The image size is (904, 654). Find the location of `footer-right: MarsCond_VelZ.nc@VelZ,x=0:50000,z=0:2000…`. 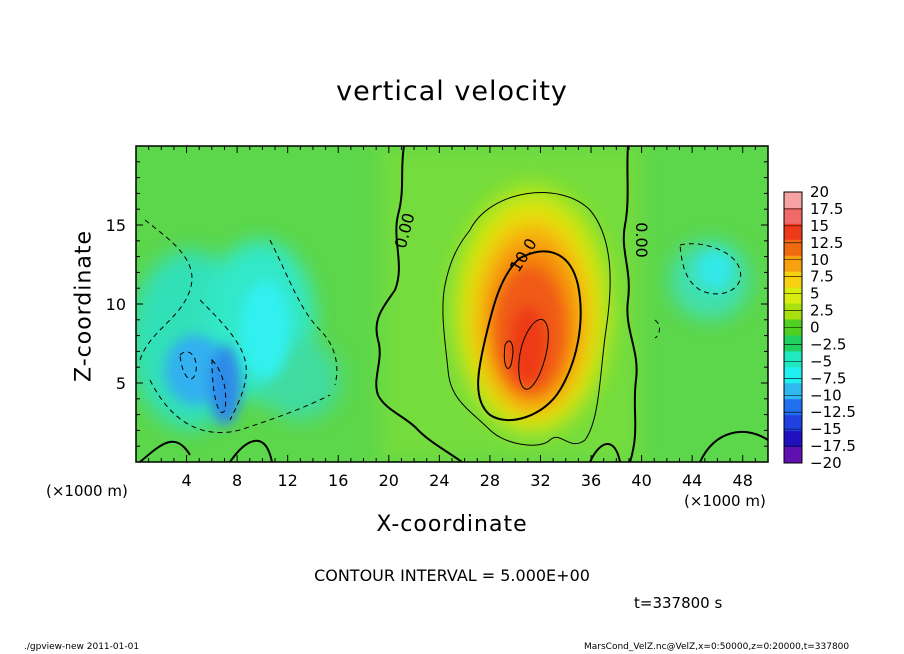

footer-right: MarsCond_VelZ.nc@VelZ,x=0:50000,z=0:2000… is located at coordinates (717, 647).